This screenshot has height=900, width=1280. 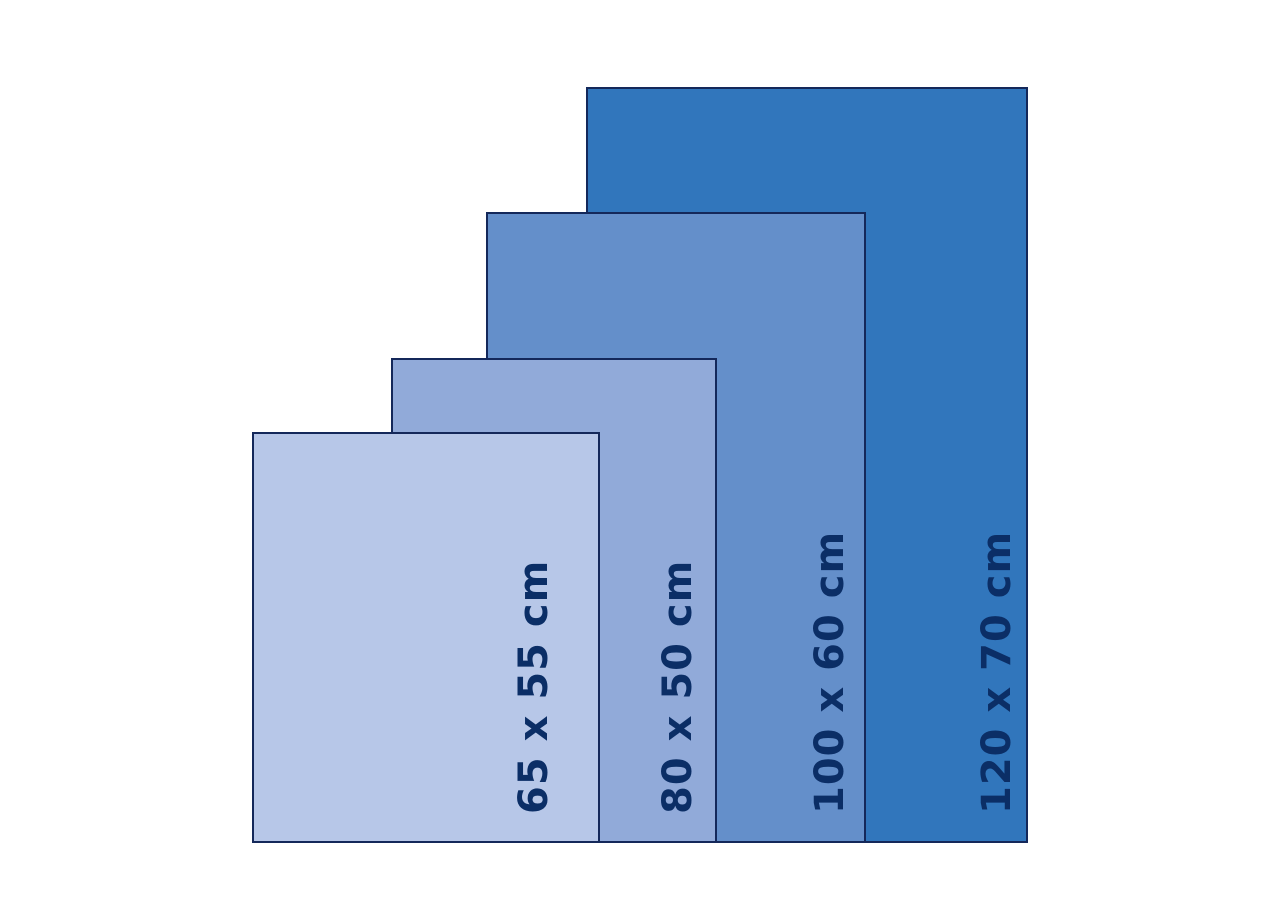 What do you see at coordinates (830, 672) in the screenshot?
I see `label-100x60: 100 x 60 cm` at bounding box center [830, 672].